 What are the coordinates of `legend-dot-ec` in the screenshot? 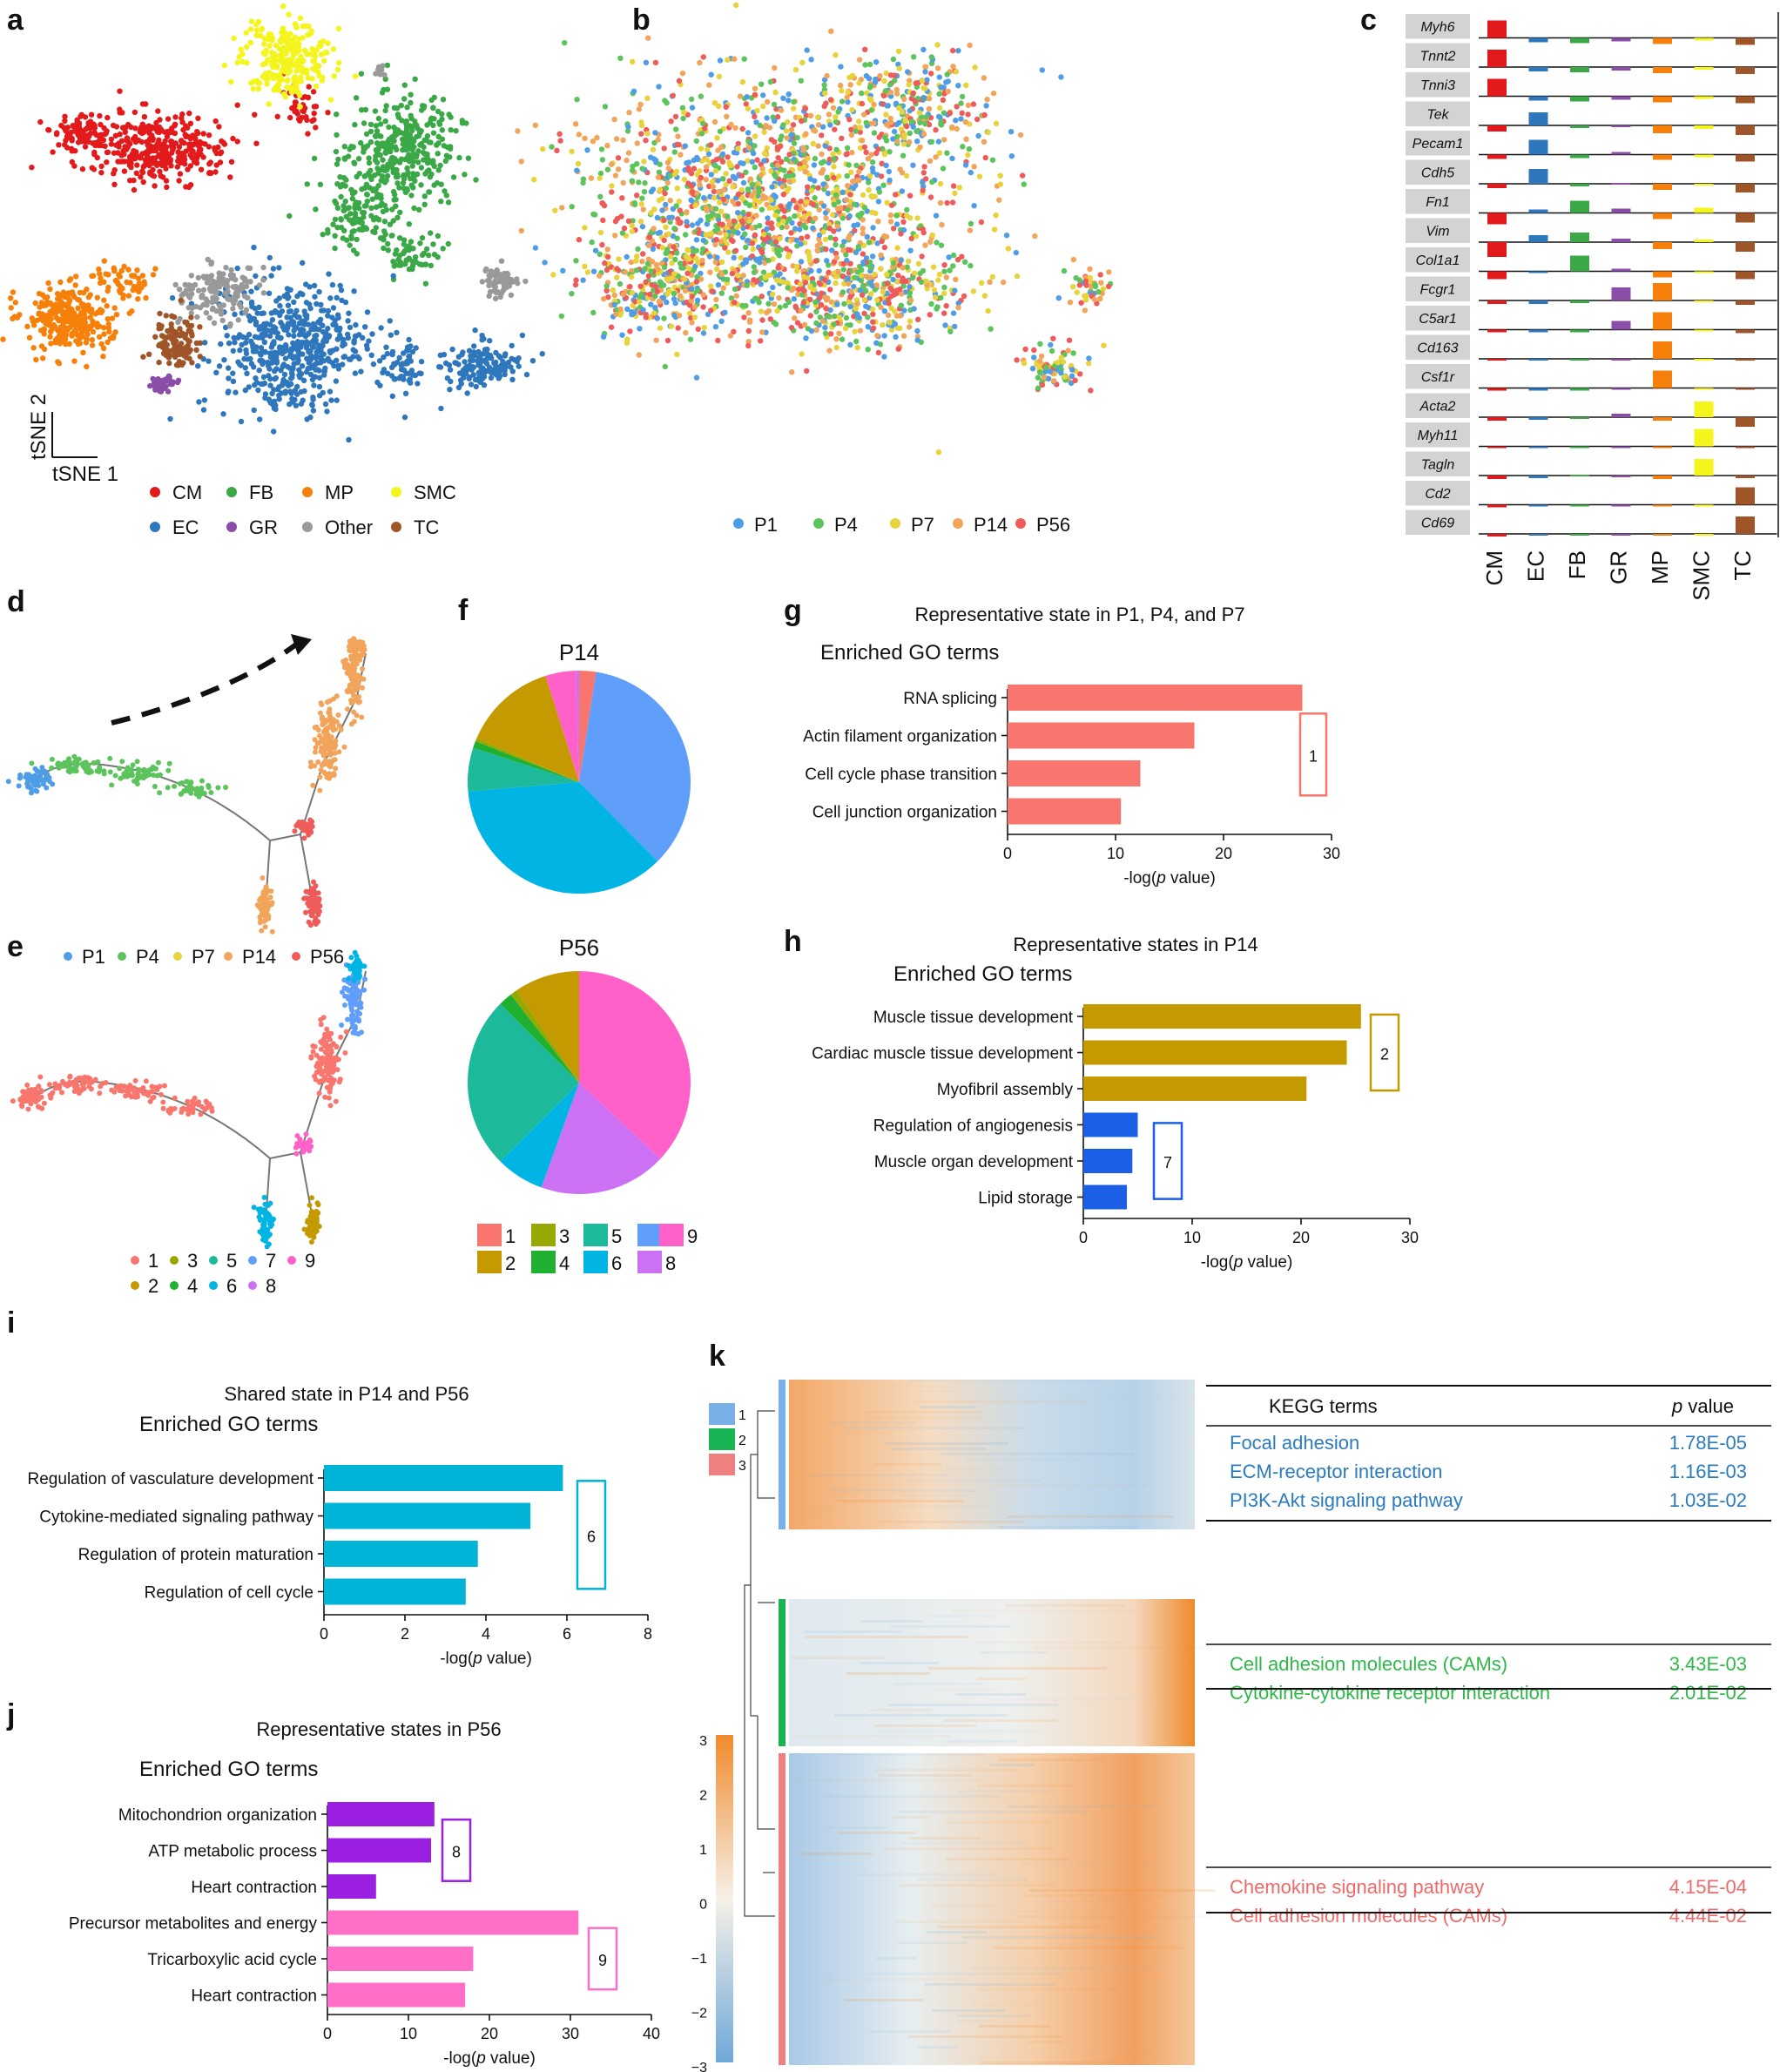 It's located at (155, 527).